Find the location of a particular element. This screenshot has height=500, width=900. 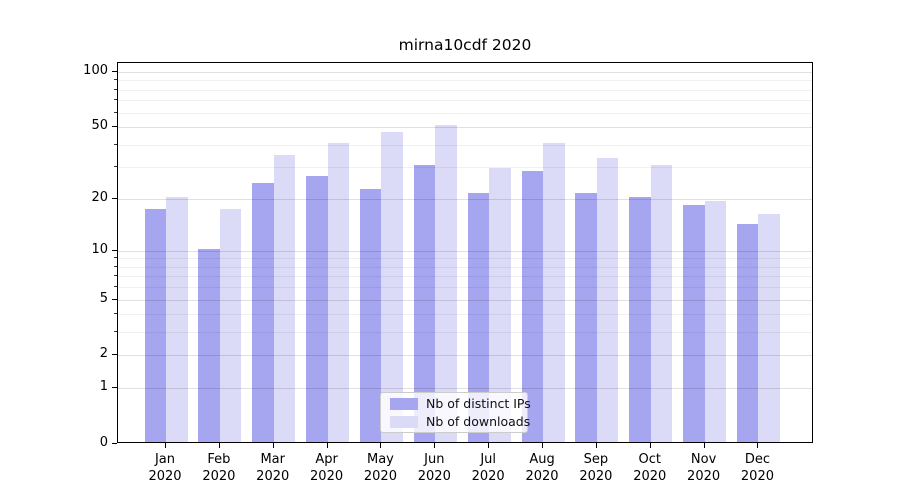

x-tick-label: Dec 2020 is located at coordinates (757, 468).